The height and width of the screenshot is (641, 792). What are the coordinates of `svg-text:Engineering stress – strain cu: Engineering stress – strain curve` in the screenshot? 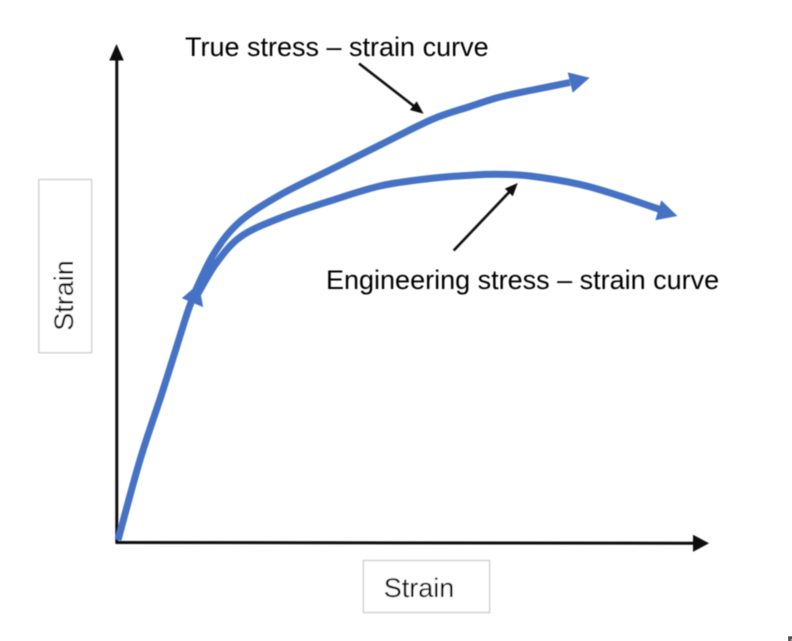 It's located at (522, 280).